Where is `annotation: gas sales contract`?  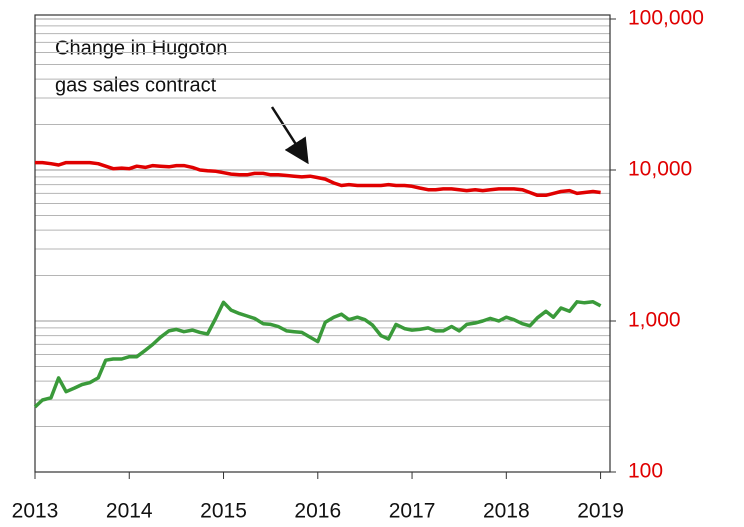
annotation: gas sales contract is located at coordinates (136, 85).